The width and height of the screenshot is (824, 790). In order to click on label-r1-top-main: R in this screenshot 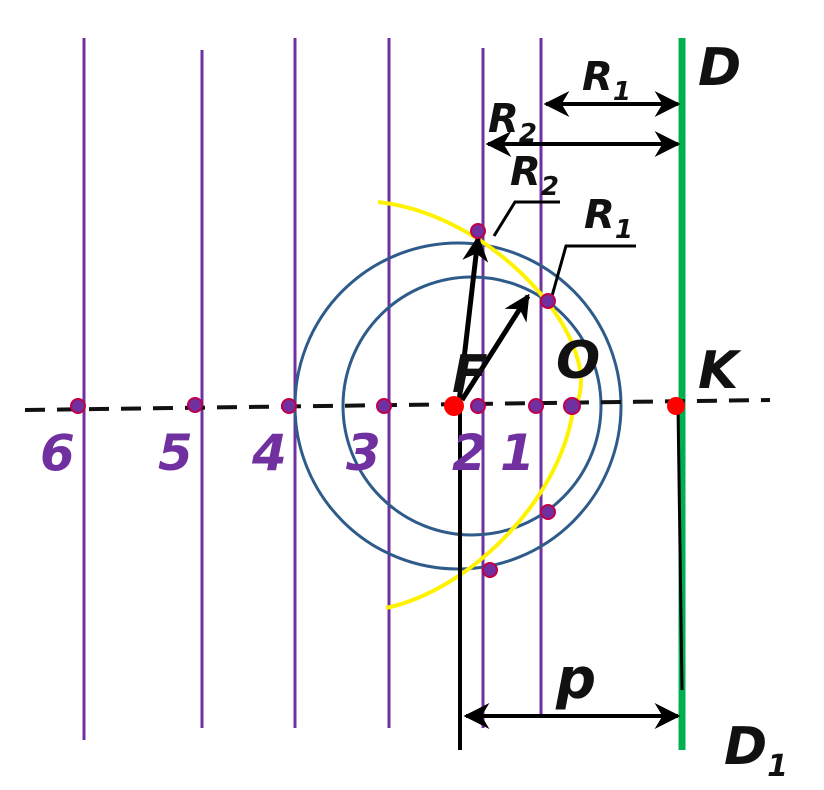, I will do `click(597, 77)`.